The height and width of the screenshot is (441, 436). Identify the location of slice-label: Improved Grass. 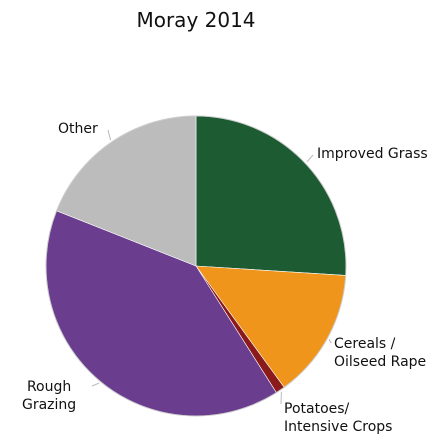
(372, 154).